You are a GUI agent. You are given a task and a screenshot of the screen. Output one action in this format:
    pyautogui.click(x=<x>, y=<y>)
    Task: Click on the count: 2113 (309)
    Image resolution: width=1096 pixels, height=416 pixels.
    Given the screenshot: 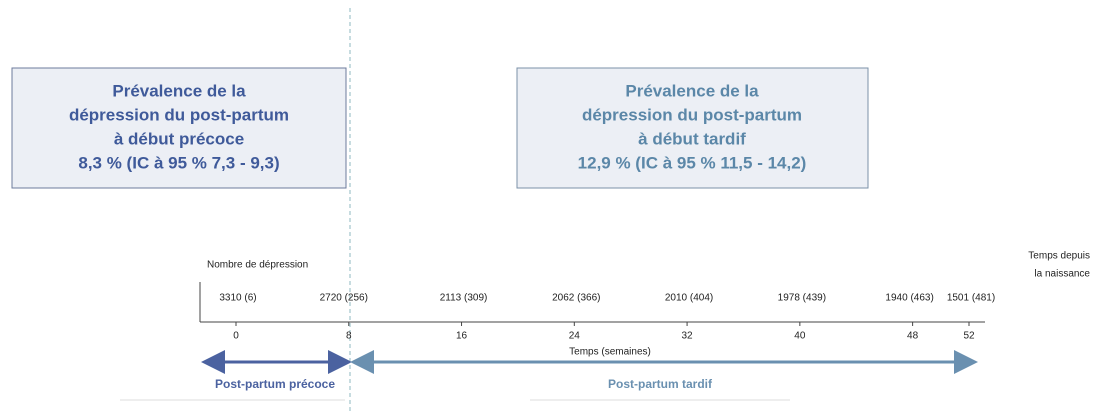 What is the action you would take?
    pyautogui.click(x=464, y=298)
    